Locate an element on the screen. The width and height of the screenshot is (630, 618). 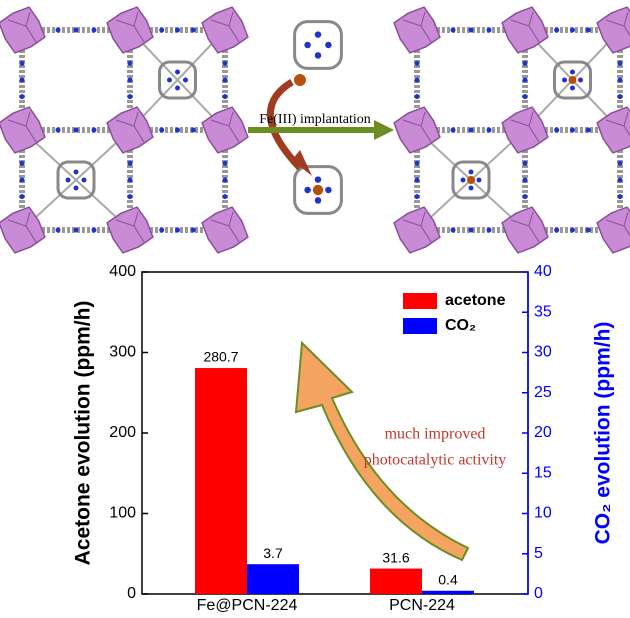
y2-tick-label: 5 is located at coordinates (538, 553).